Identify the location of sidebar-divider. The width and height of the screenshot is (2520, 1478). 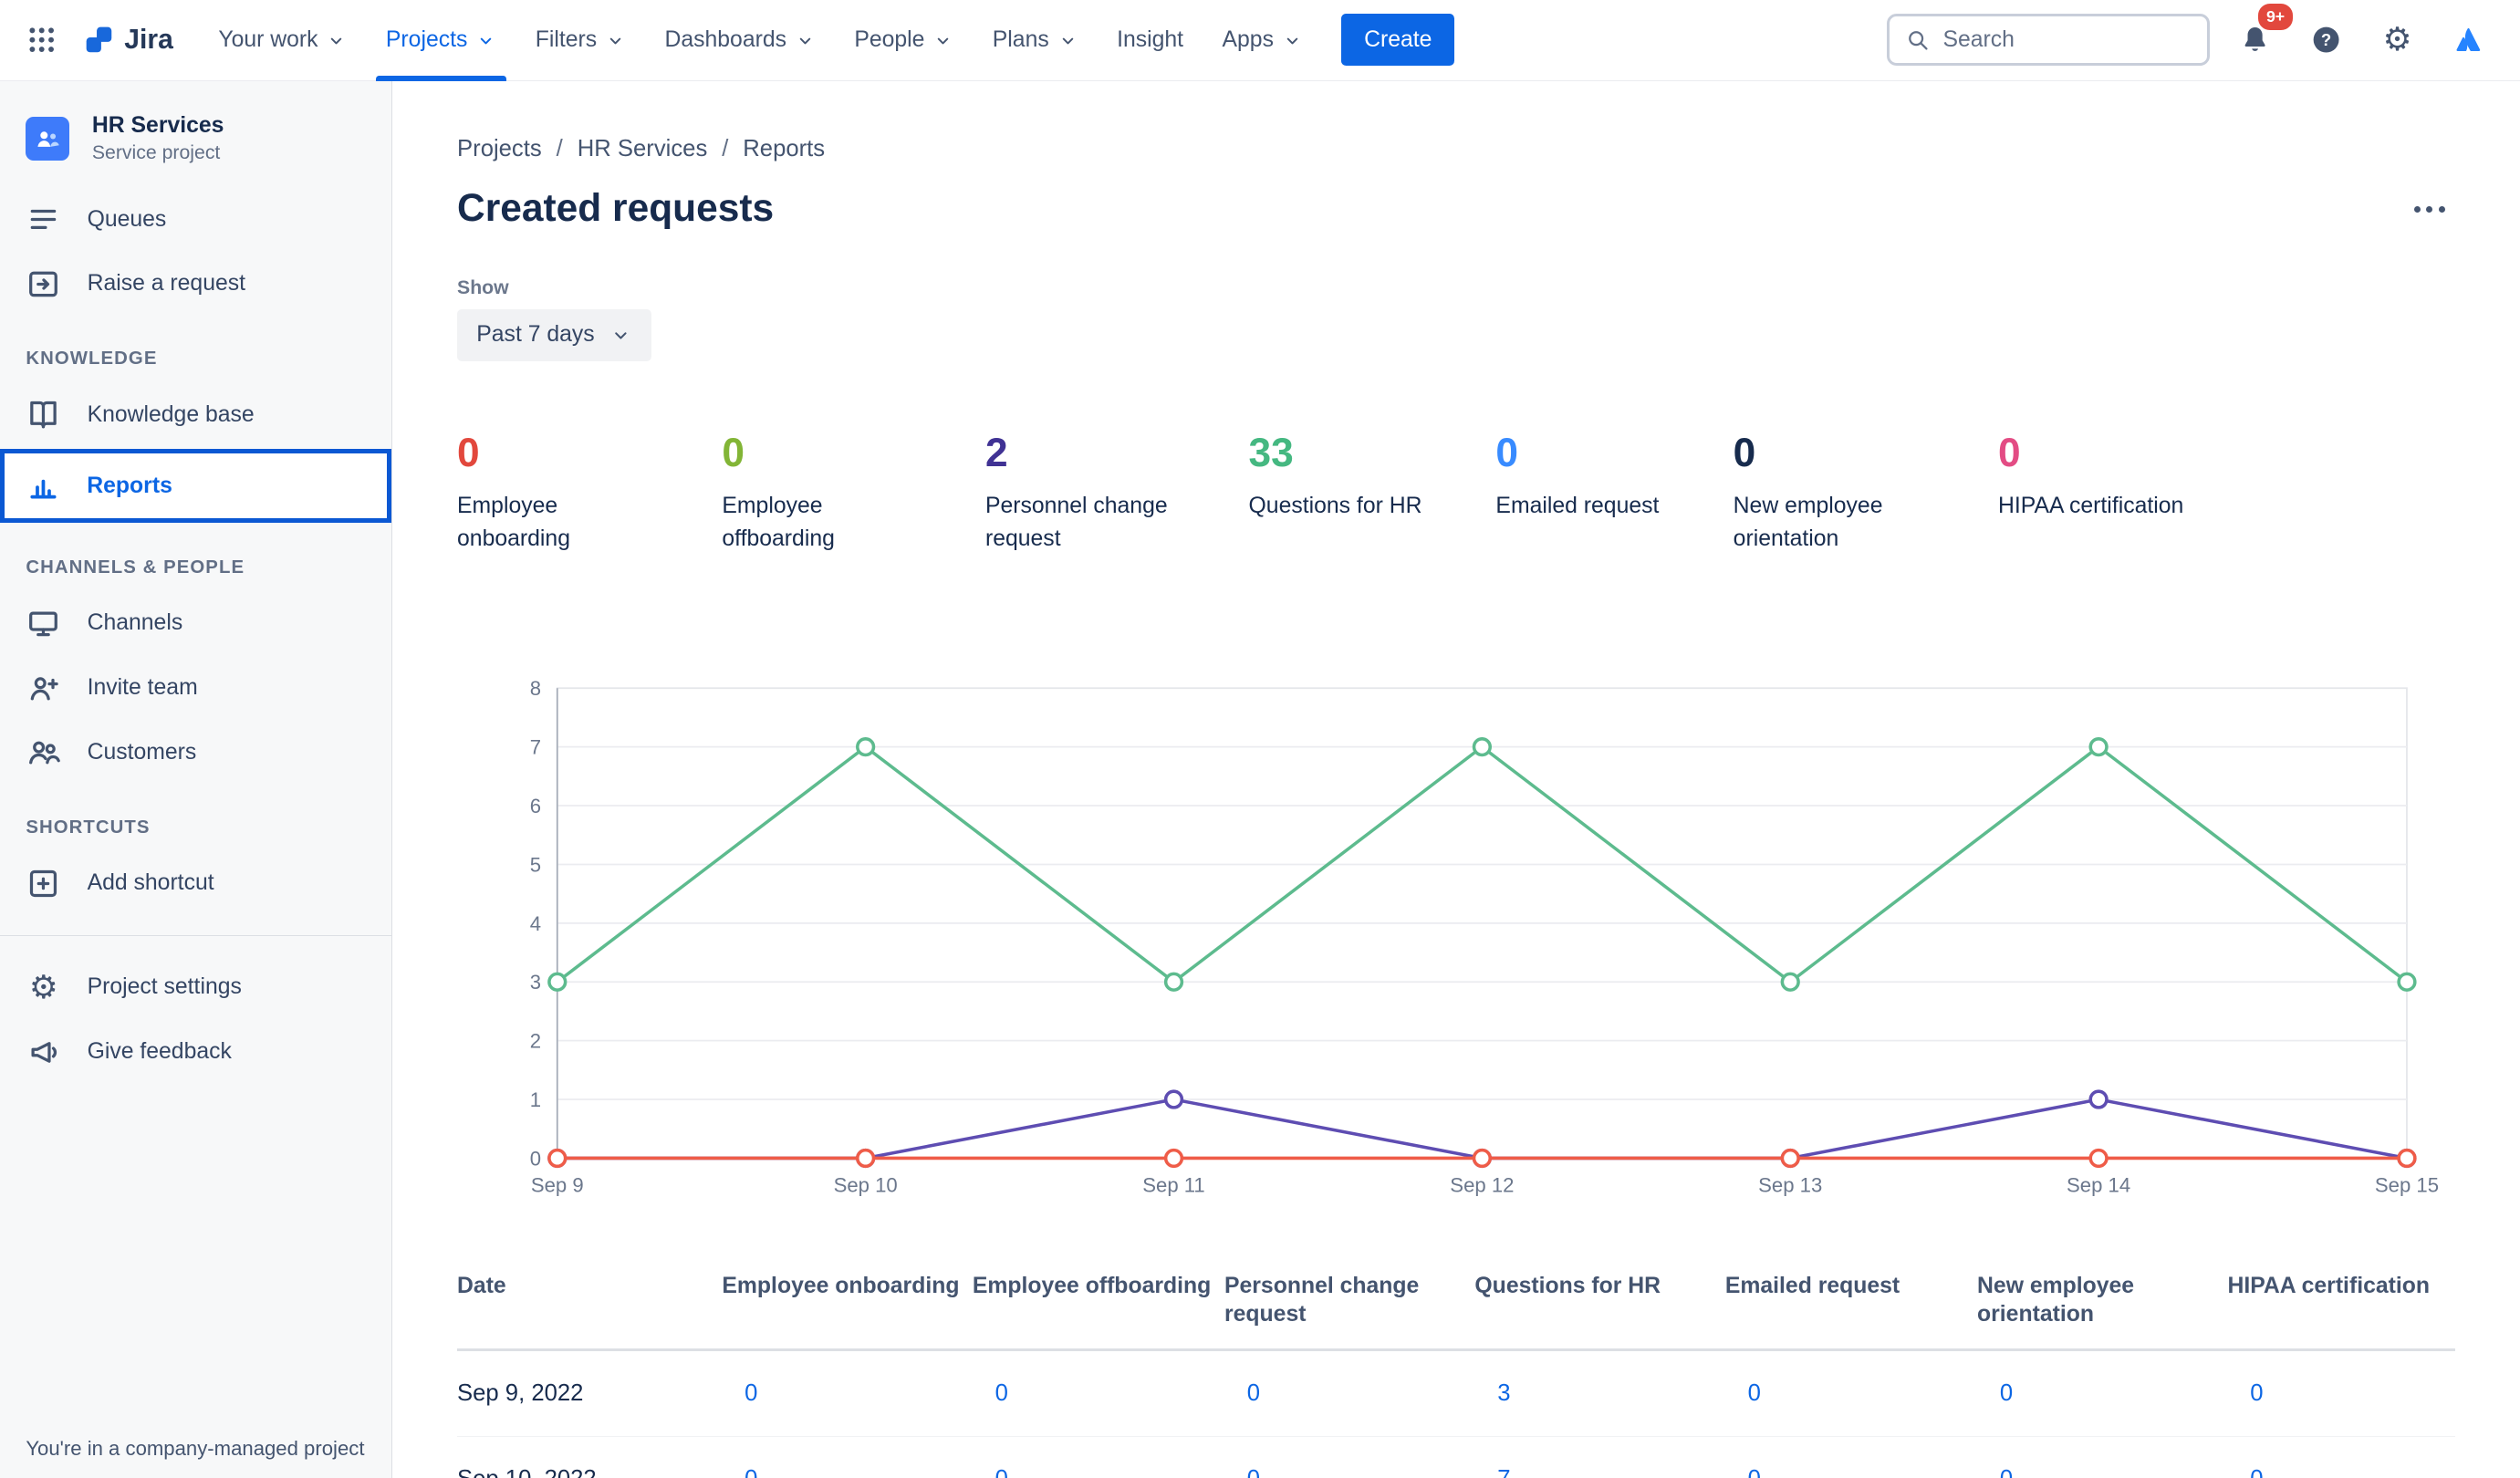
(196, 935).